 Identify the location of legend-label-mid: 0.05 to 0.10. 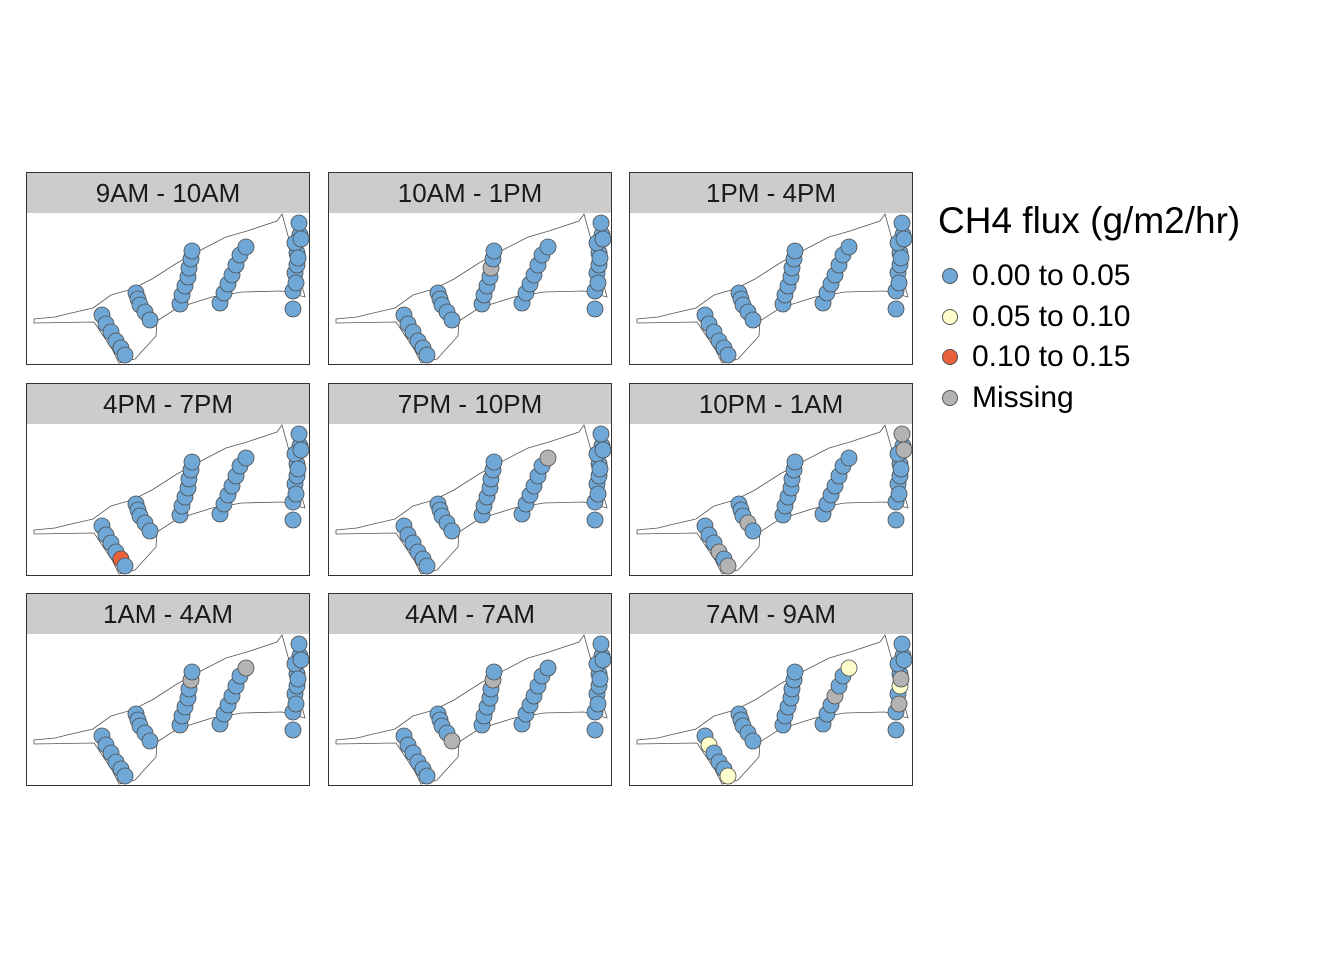
(1051, 316).